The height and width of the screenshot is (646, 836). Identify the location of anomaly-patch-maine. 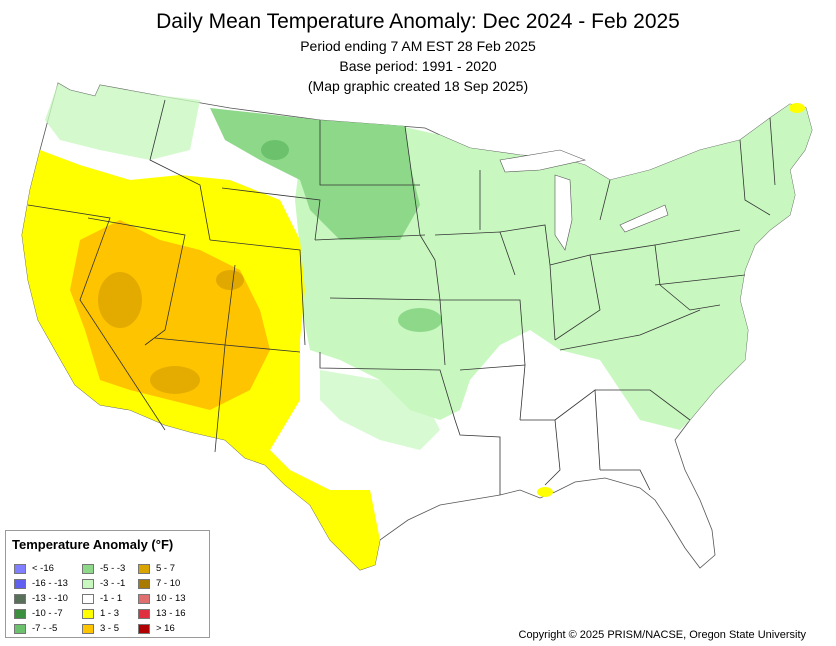
(797, 108).